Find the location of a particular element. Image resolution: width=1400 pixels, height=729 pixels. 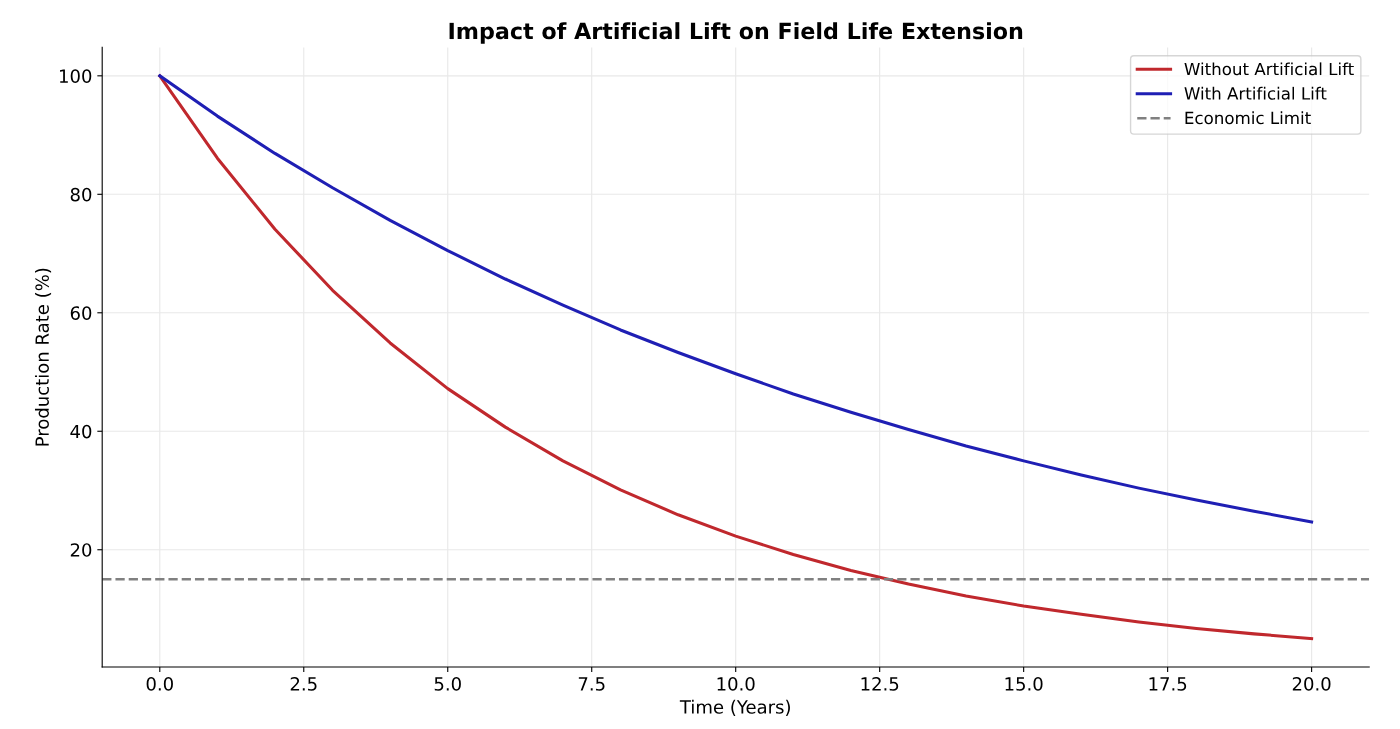

legend-label: Economic Limit is located at coordinates (1248, 118).